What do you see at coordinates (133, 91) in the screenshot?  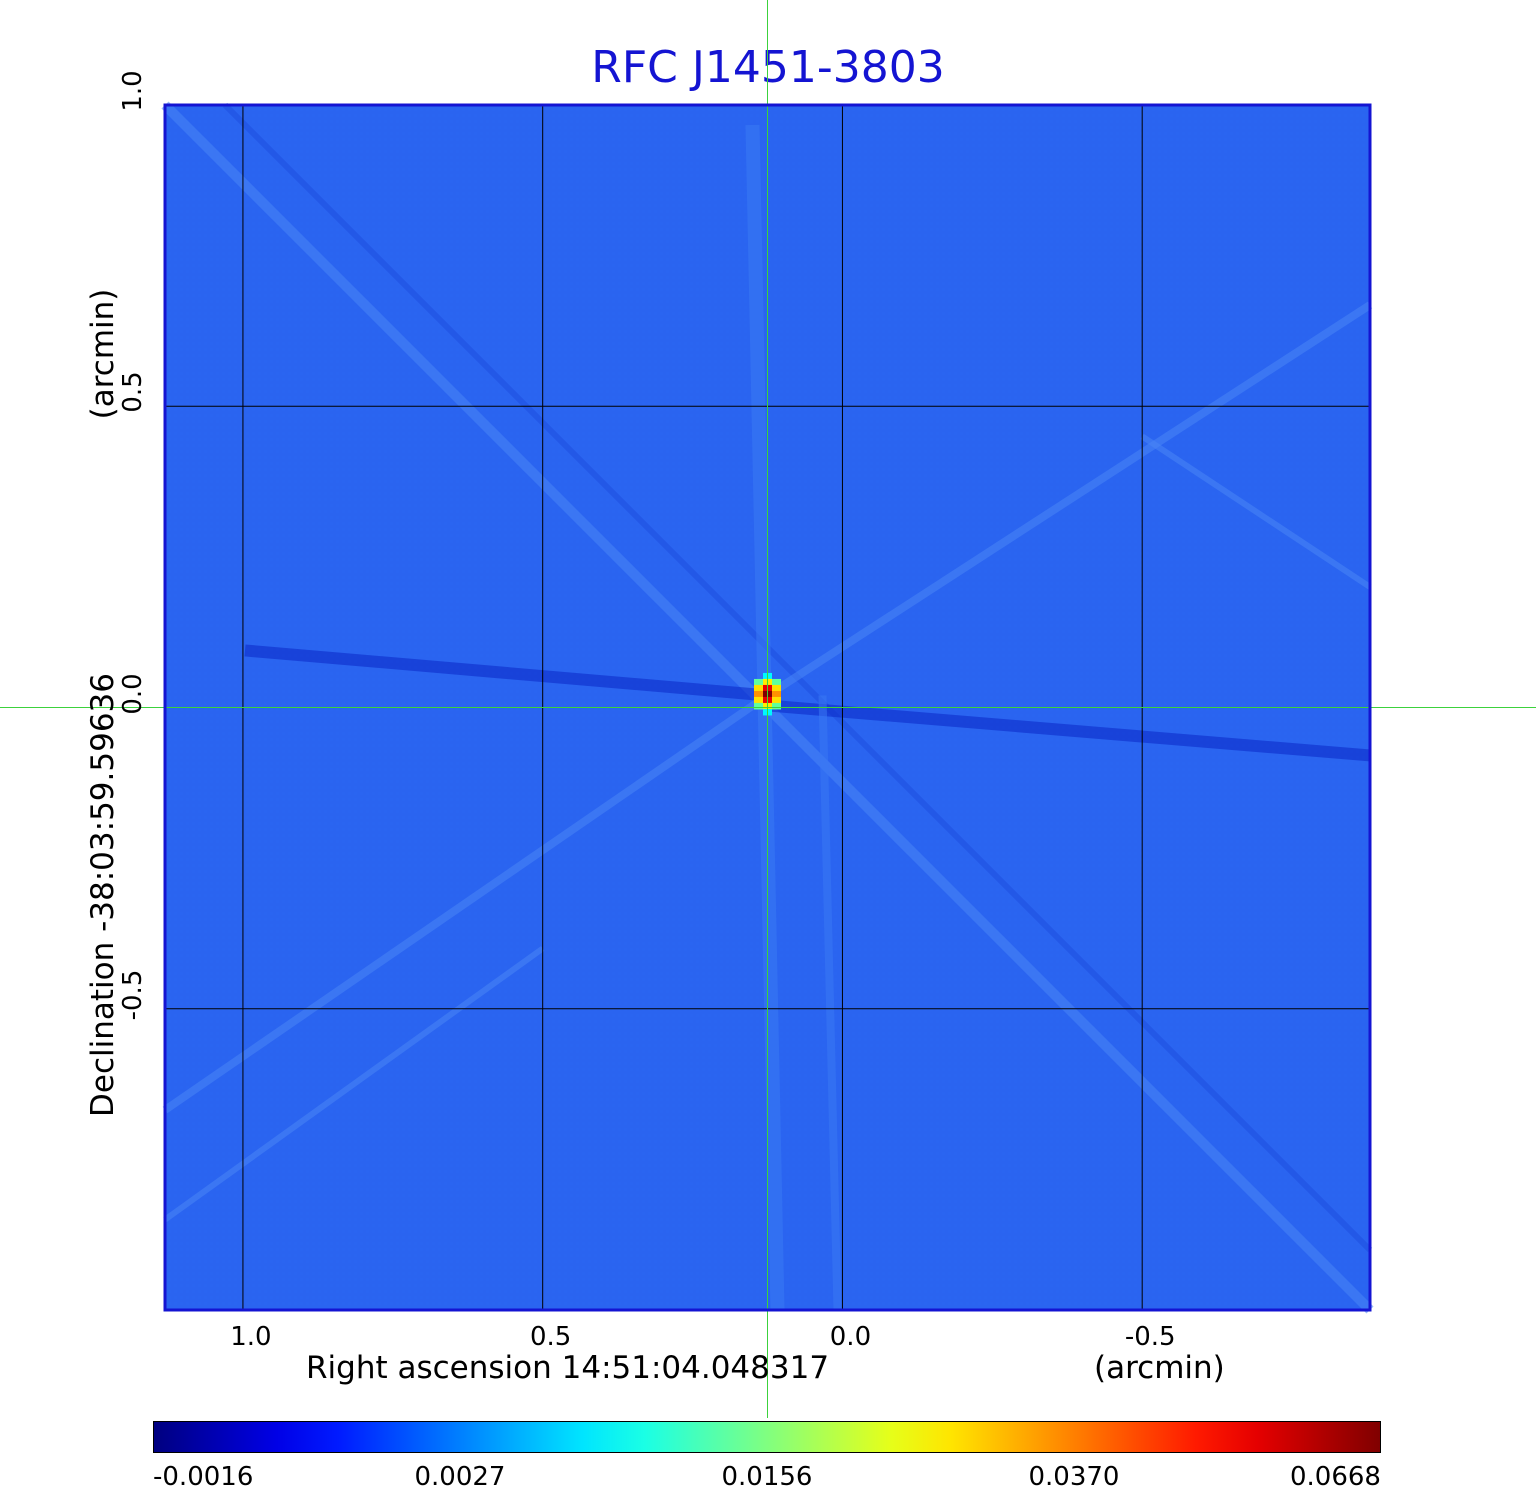 I see `y-tick-label: 1.0` at bounding box center [133, 91].